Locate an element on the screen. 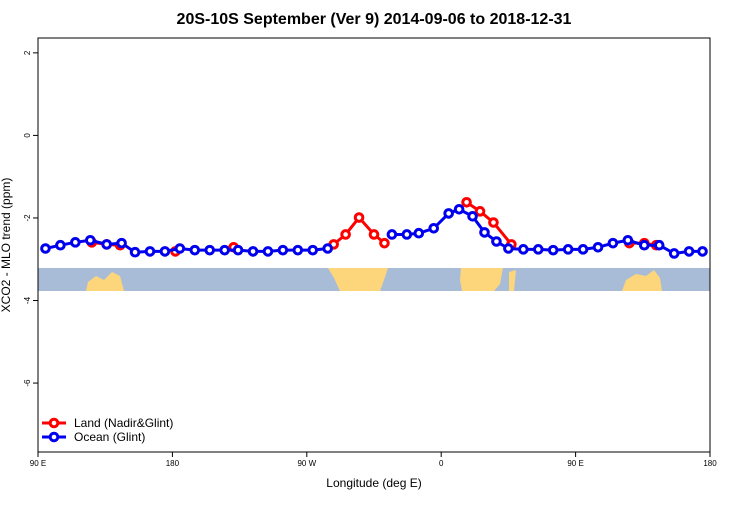  y-tick-label: 2 is located at coordinates (27, 52).